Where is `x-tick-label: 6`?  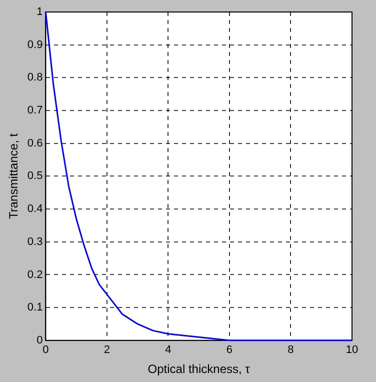 x-tick-label: 6 is located at coordinates (229, 350).